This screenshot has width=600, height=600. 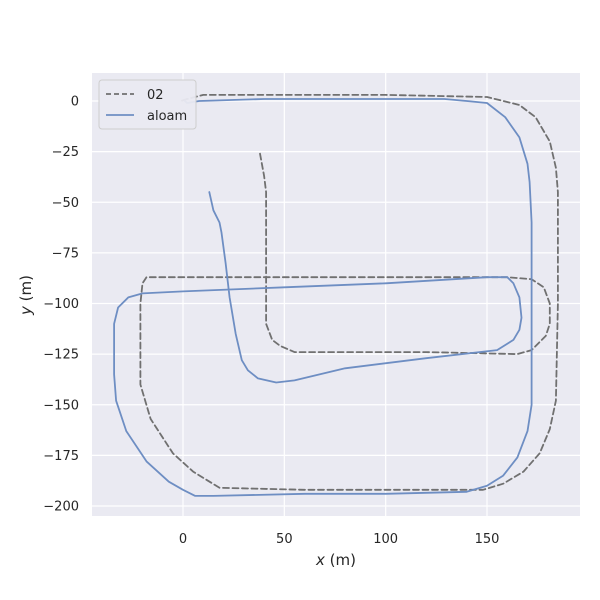 What do you see at coordinates (65, 253) in the screenshot?
I see `y-tick-label: −75` at bounding box center [65, 253].